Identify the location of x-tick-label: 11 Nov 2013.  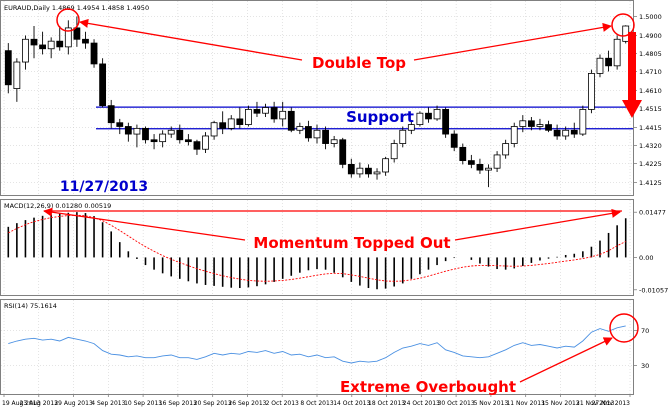
(525, 403).